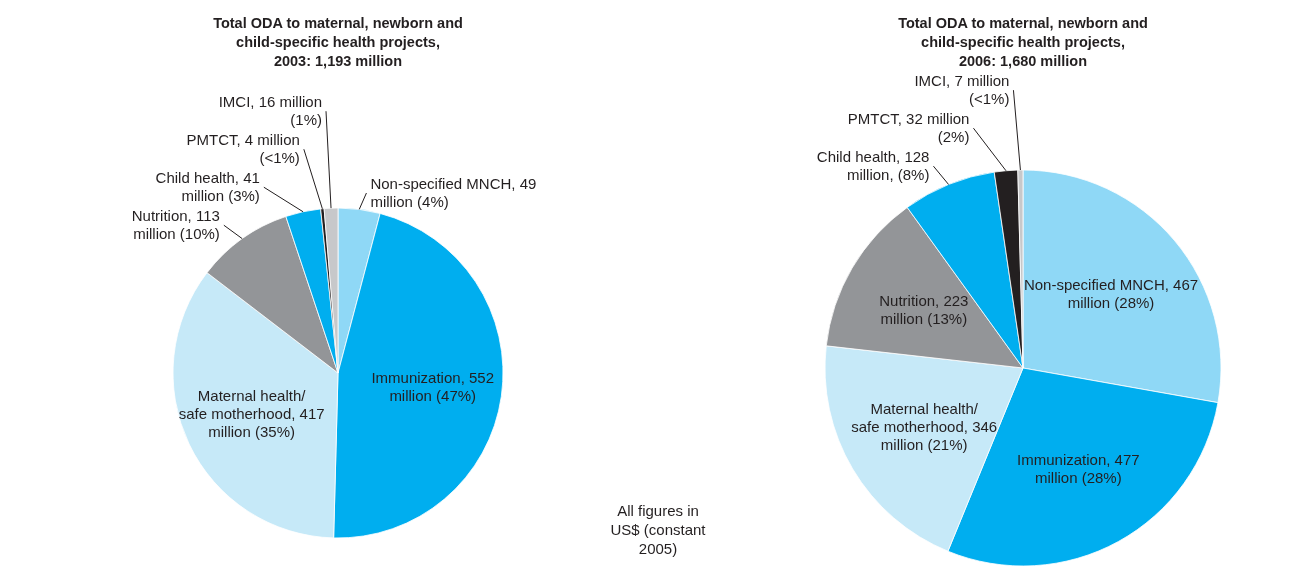  What do you see at coordinates (1111, 294) in the screenshot?
I see `slice-label: Non-specified MNCH, 467 million (28%)` at bounding box center [1111, 294].